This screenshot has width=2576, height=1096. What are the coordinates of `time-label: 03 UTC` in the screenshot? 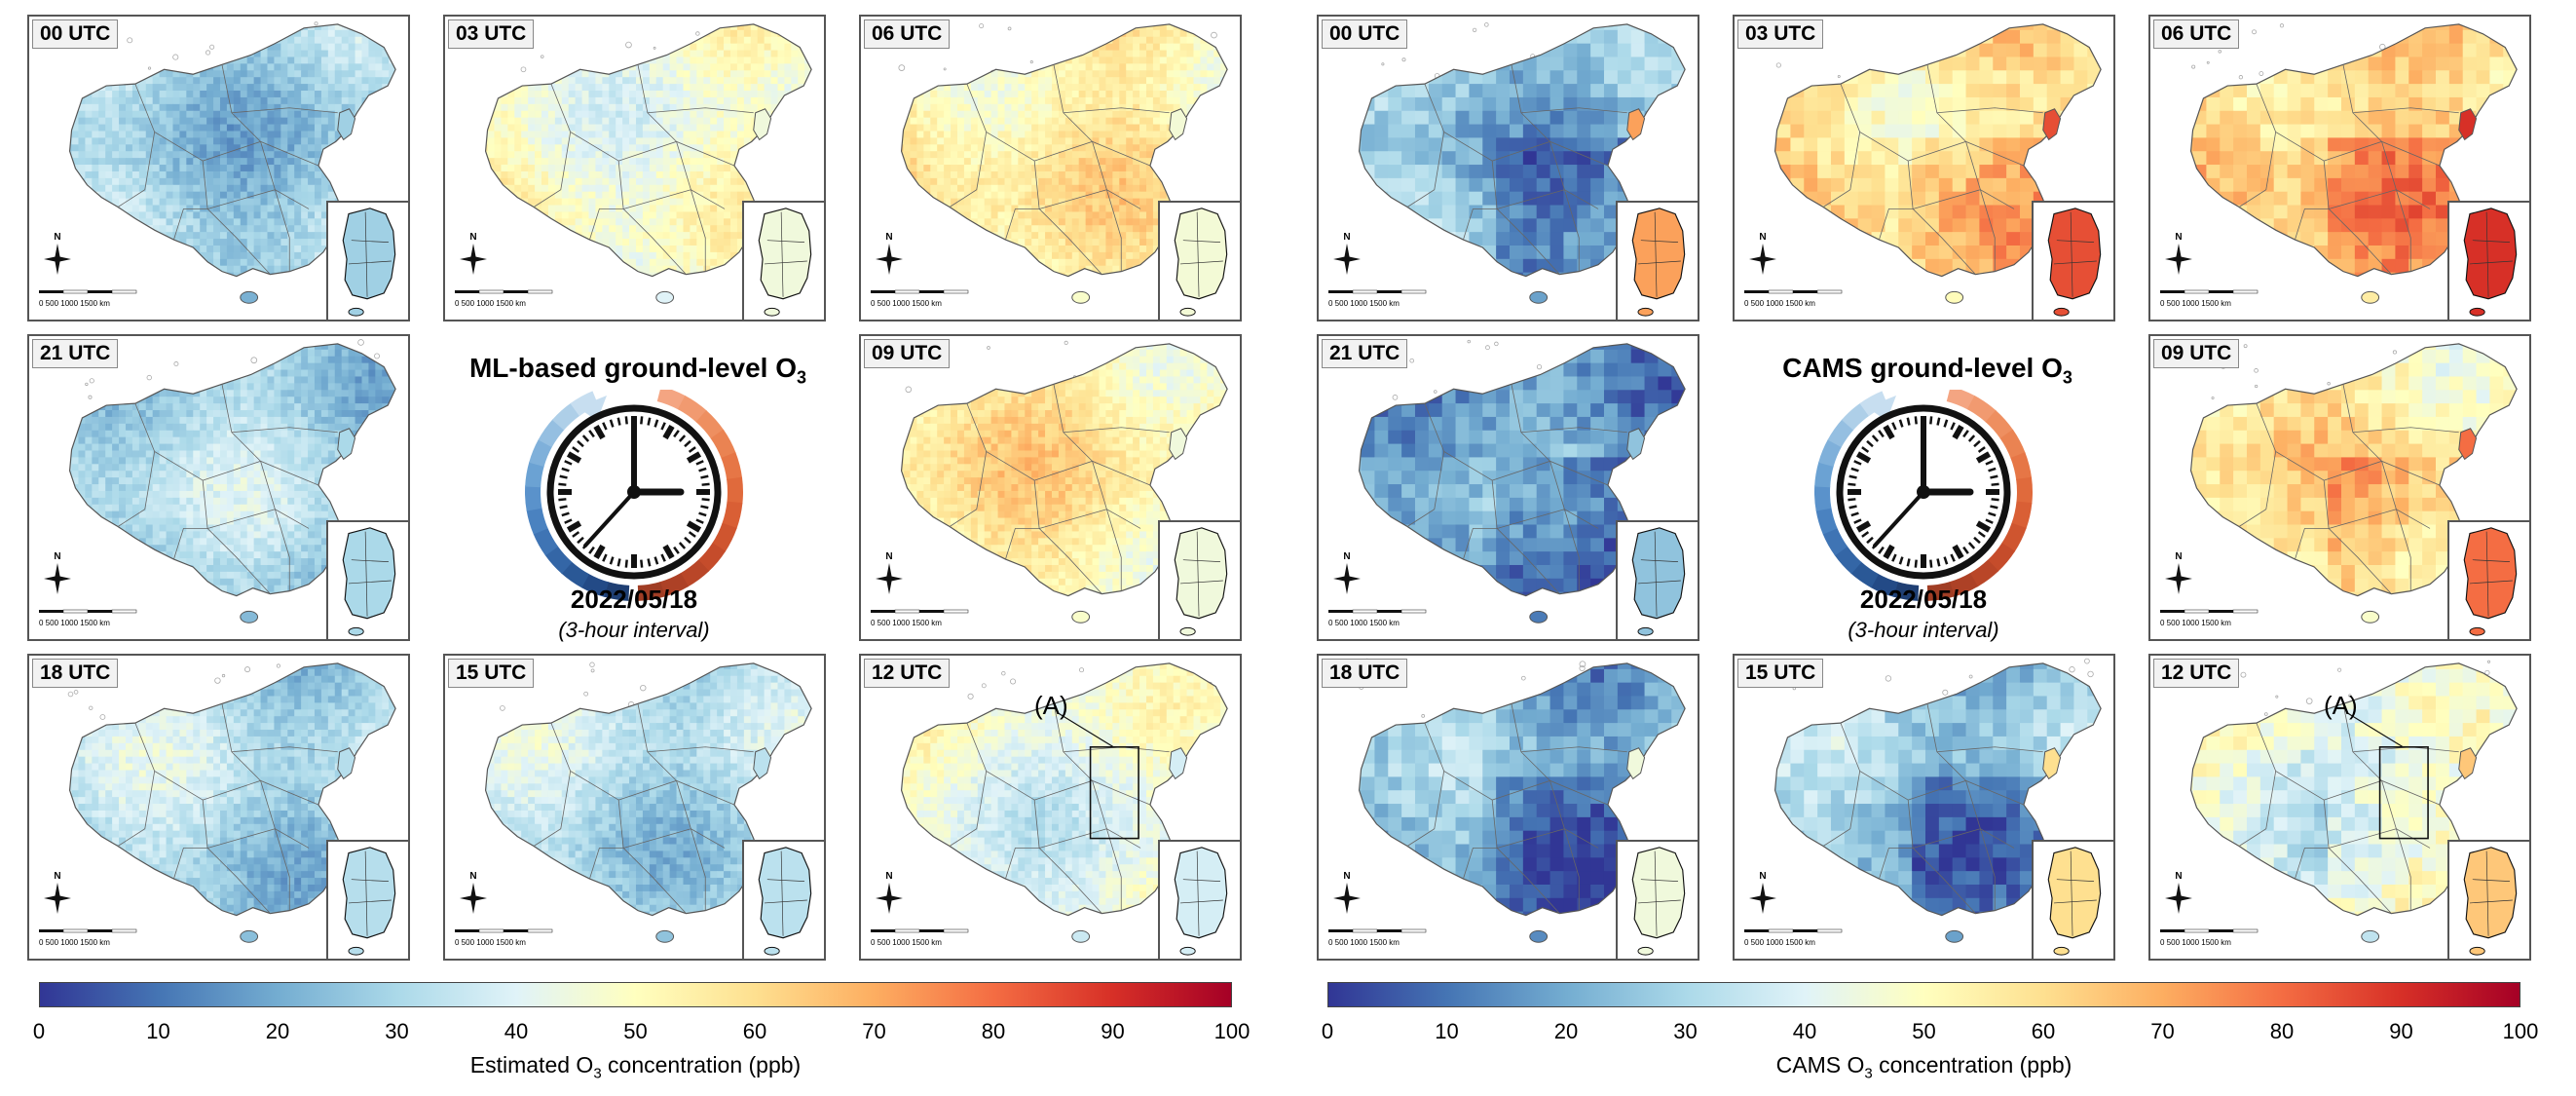 It's located at (1780, 34).